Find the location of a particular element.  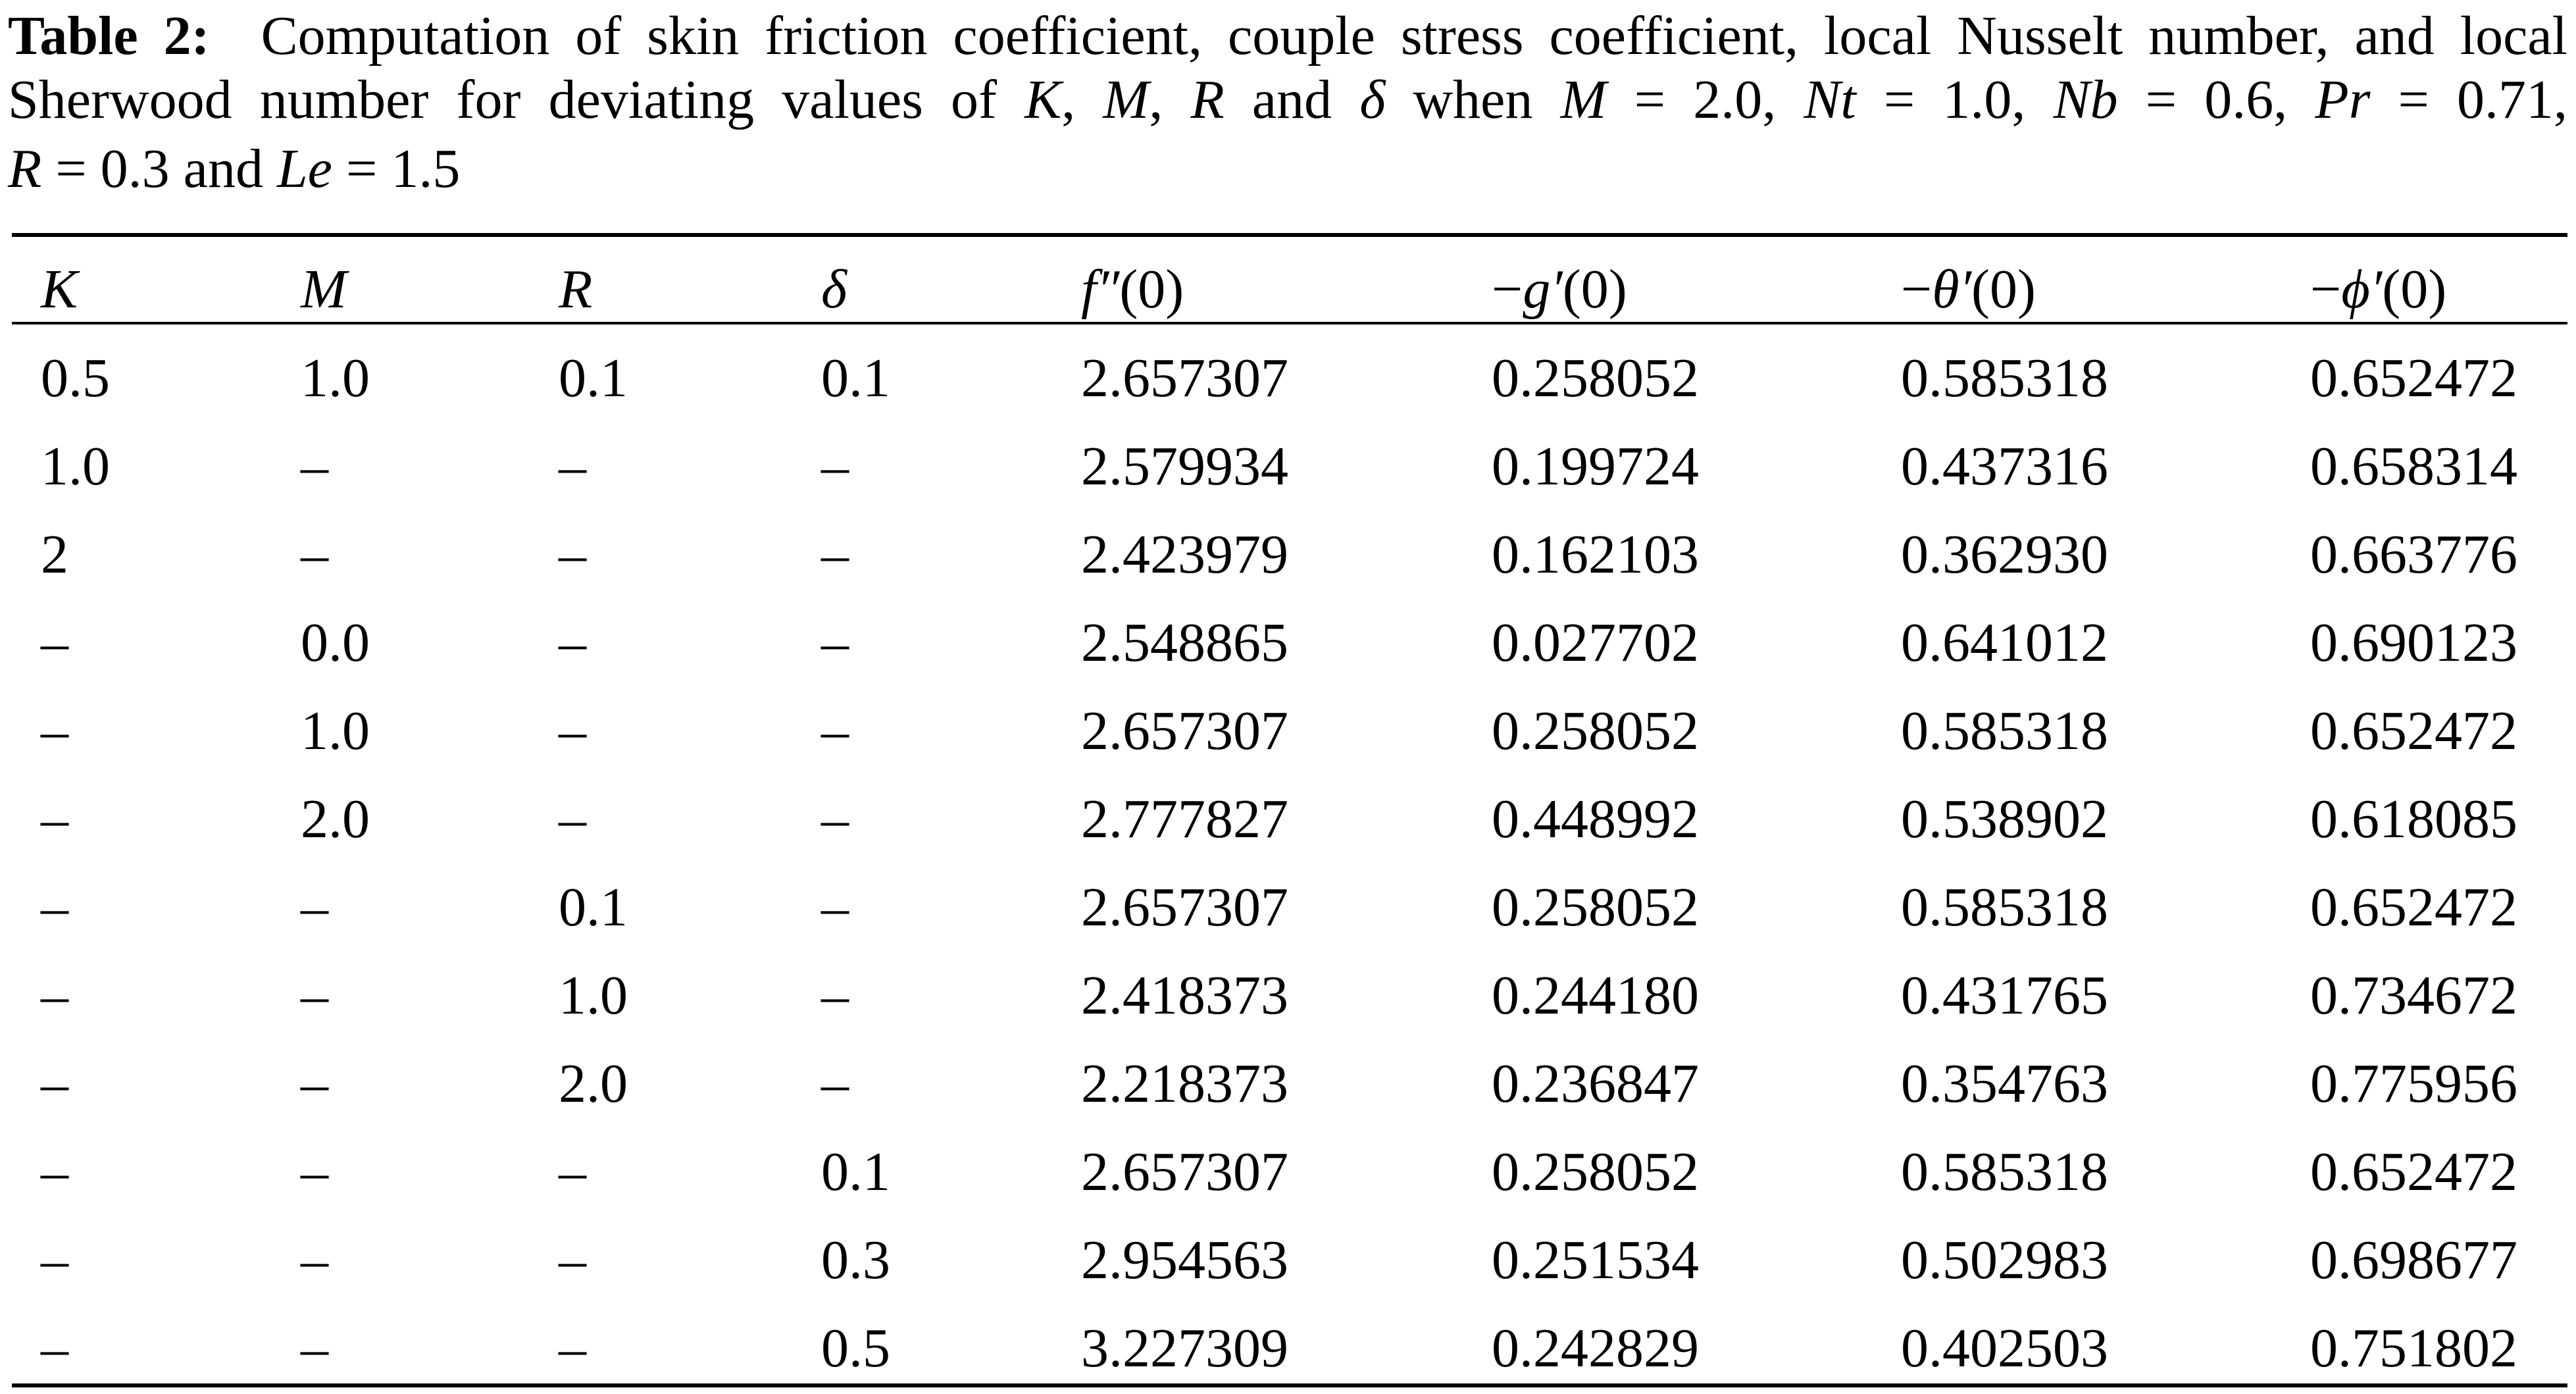

header-sym: R is located at coordinates (576, 289).